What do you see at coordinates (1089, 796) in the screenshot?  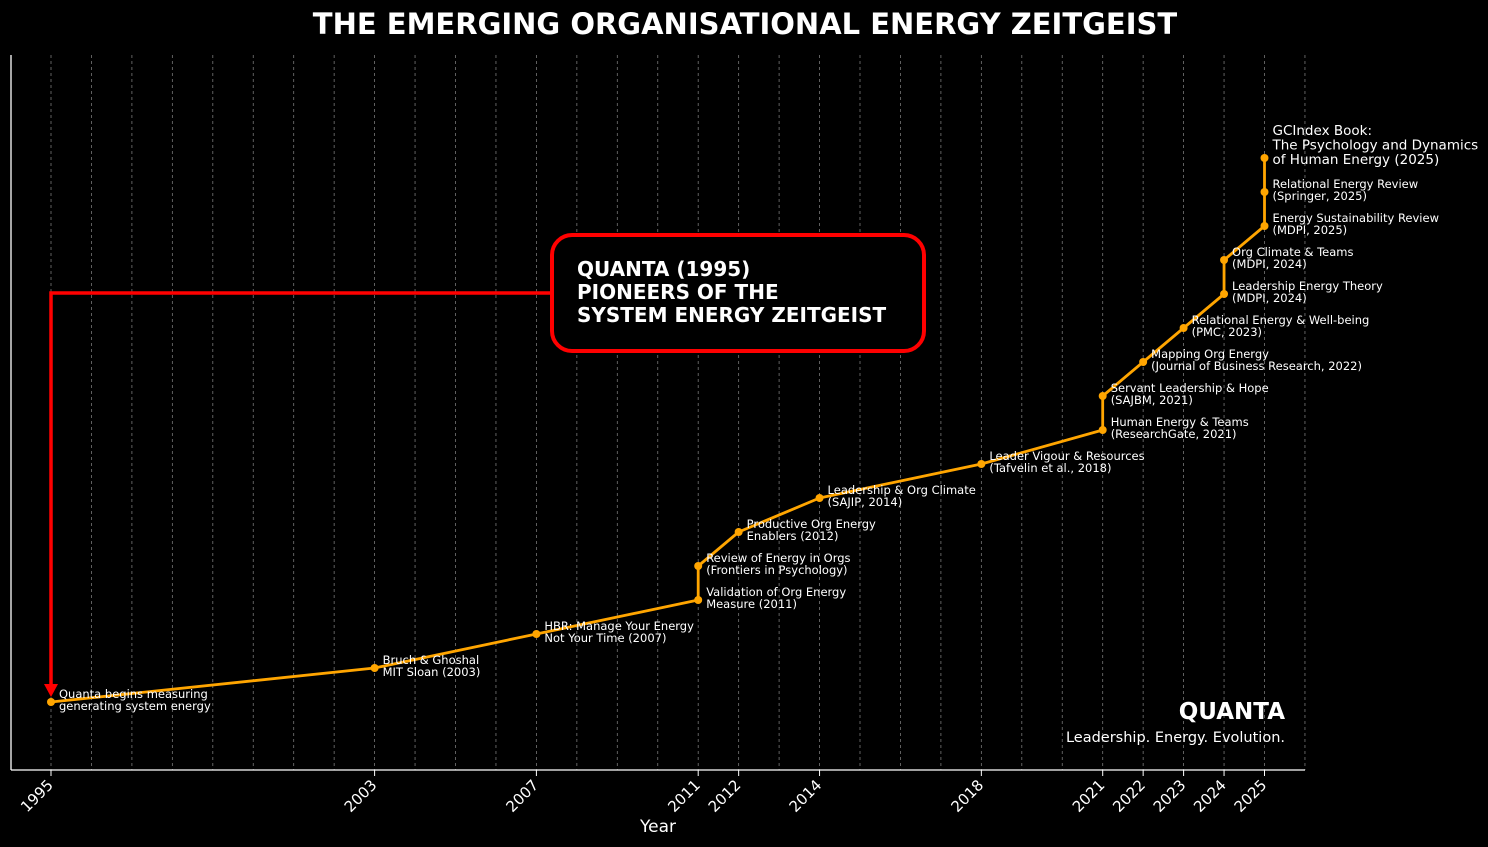 I see `x-tick-label: 2021` at bounding box center [1089, 796].